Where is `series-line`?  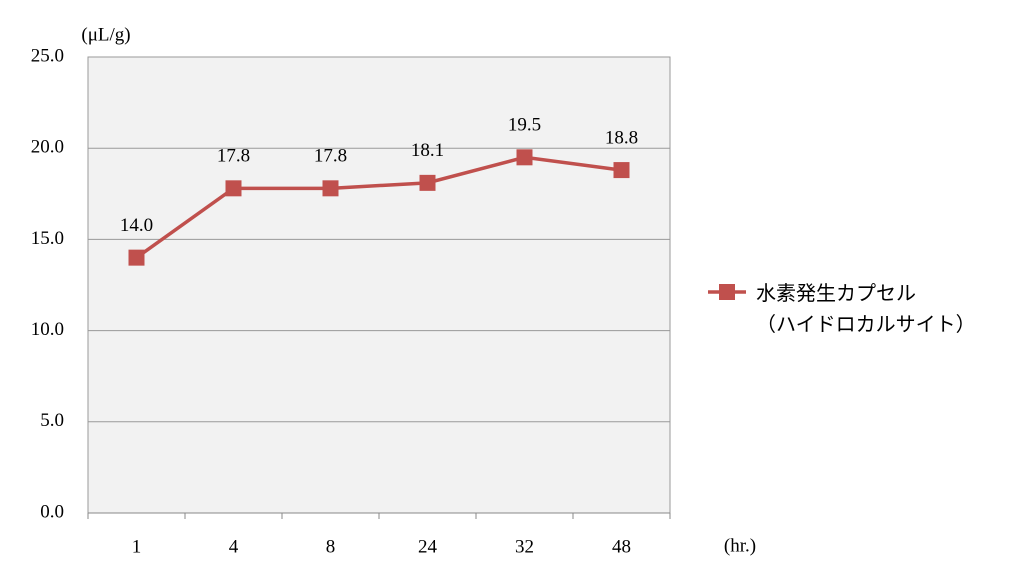
series-line is located at coordinates (378, 207).